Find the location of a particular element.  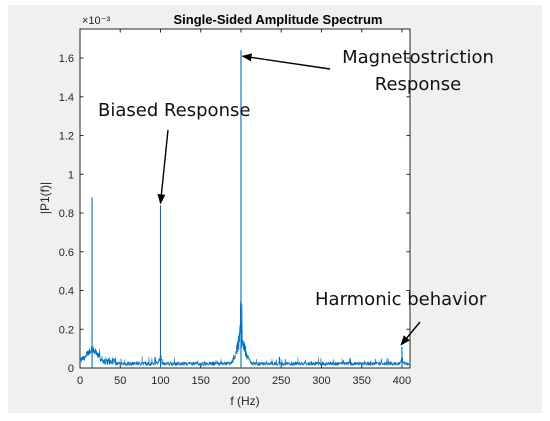

spectrum-noise-trace is located at coordinates (245, 334).